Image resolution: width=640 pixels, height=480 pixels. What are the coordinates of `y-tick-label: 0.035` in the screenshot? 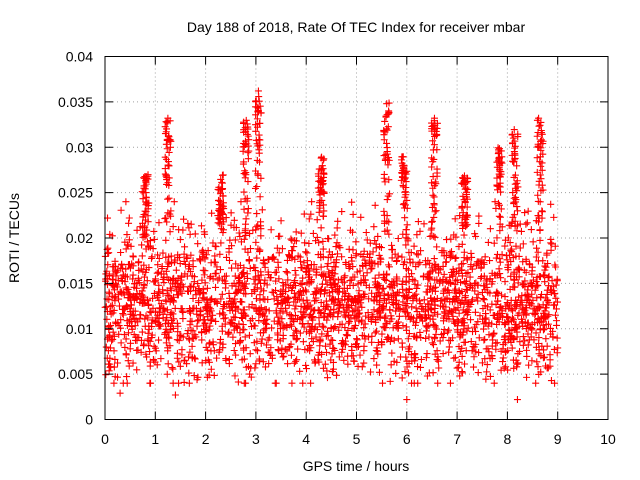 It's located at (75, 102).